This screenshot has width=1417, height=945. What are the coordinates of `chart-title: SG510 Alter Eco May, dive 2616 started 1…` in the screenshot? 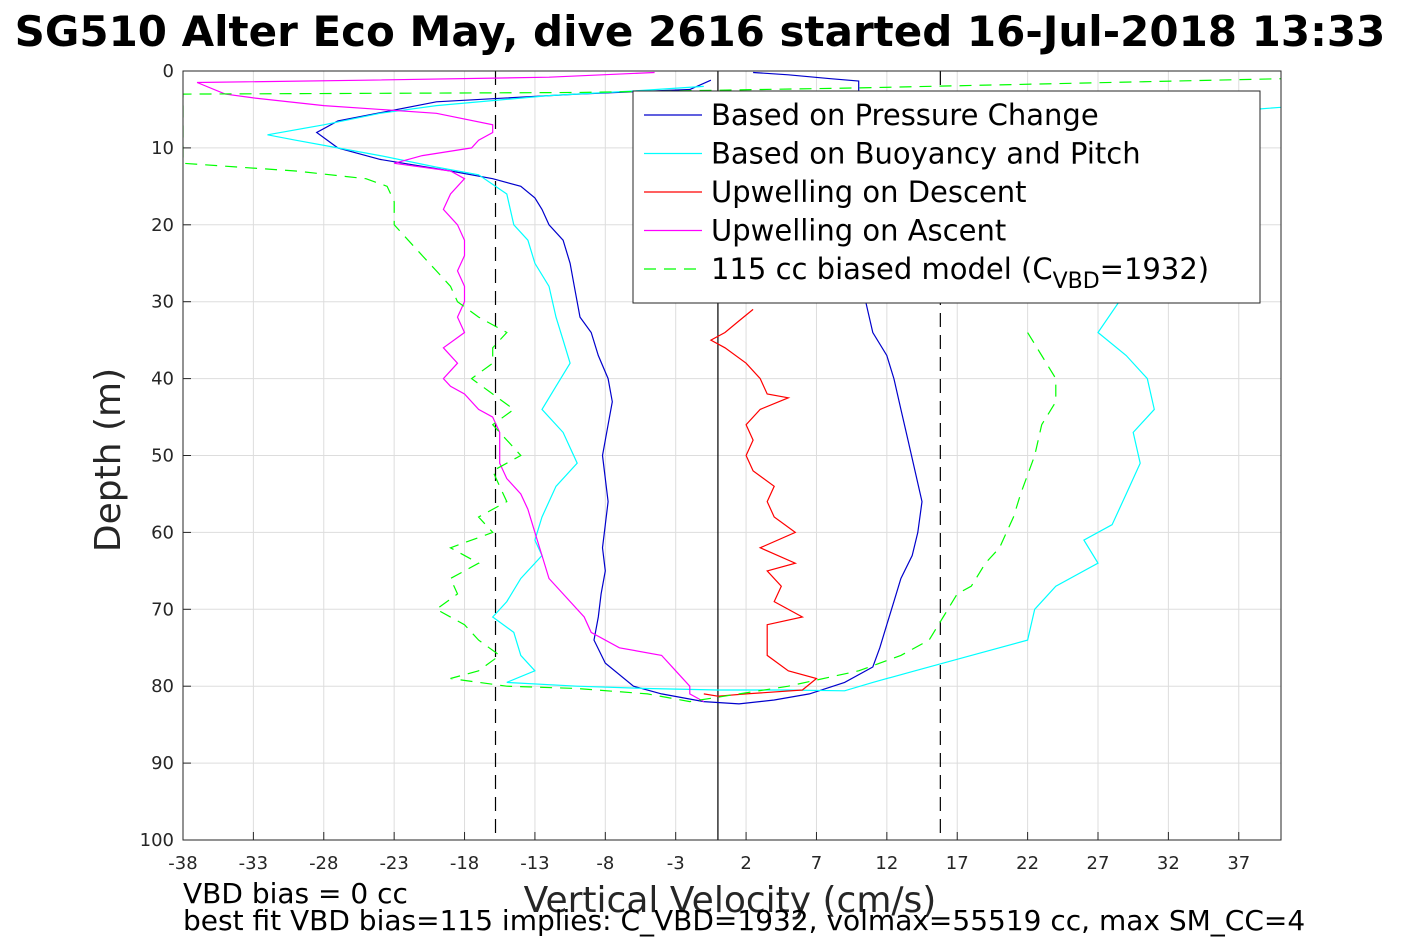 It's located at (700, 31).